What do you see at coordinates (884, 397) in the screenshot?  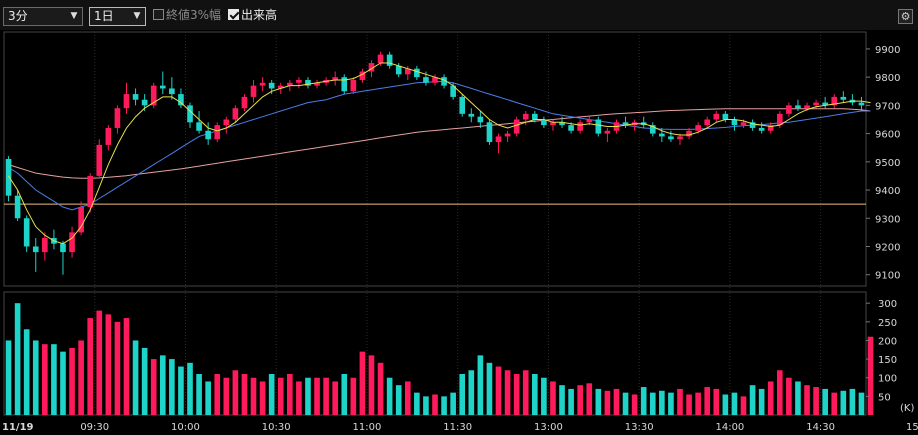 I see `volume-tick-label: 50` at bounding box center [884, 397].